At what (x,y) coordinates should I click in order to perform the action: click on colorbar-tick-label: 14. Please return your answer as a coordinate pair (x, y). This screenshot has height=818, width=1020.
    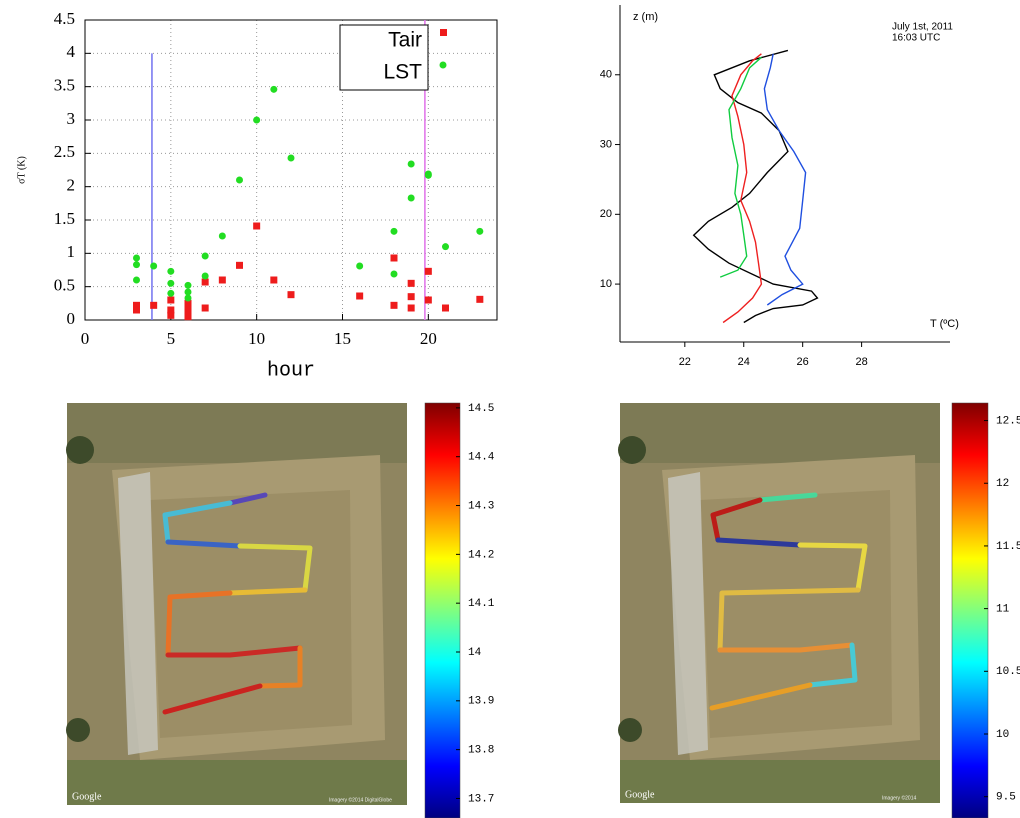
    Looking at the image, I should click on (475, 653).